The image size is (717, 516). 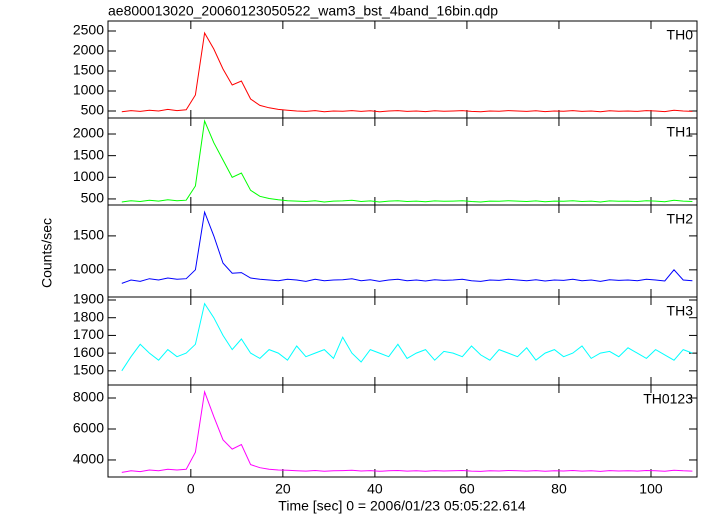 I want to click on panel-label: TH0123, so click(x=668, y=399).